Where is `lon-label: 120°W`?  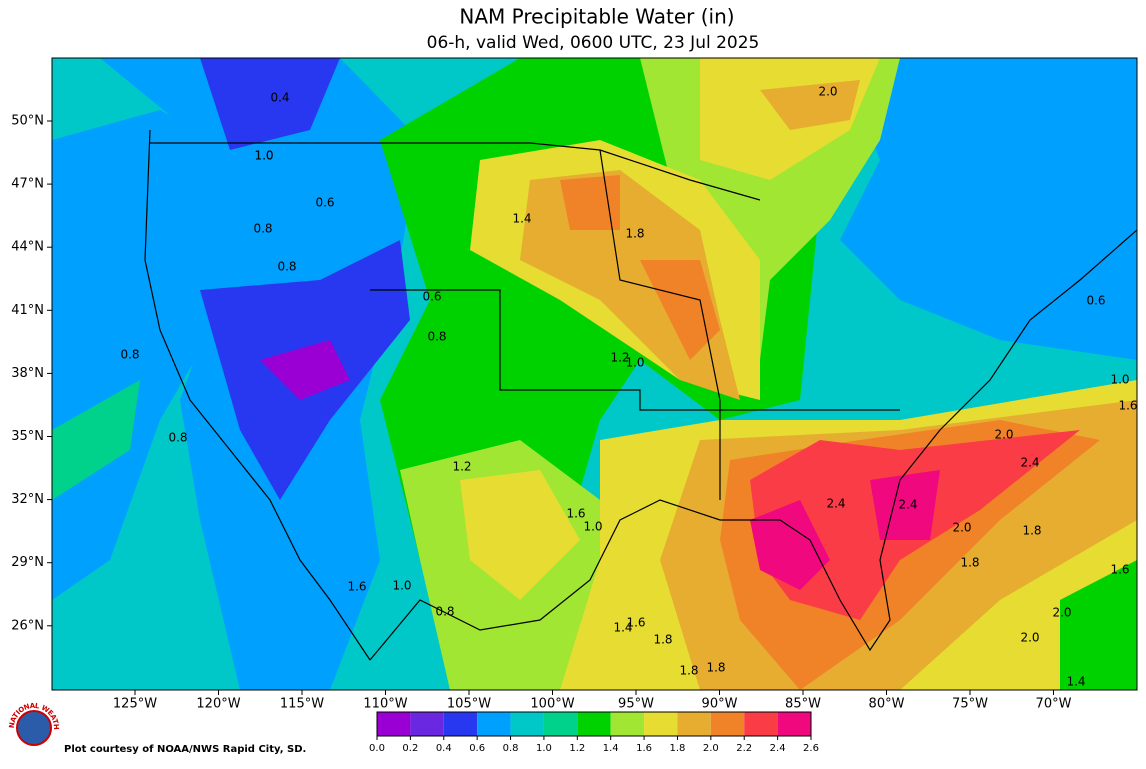
lon-label: 120°W is located at coordinates (218, 704).